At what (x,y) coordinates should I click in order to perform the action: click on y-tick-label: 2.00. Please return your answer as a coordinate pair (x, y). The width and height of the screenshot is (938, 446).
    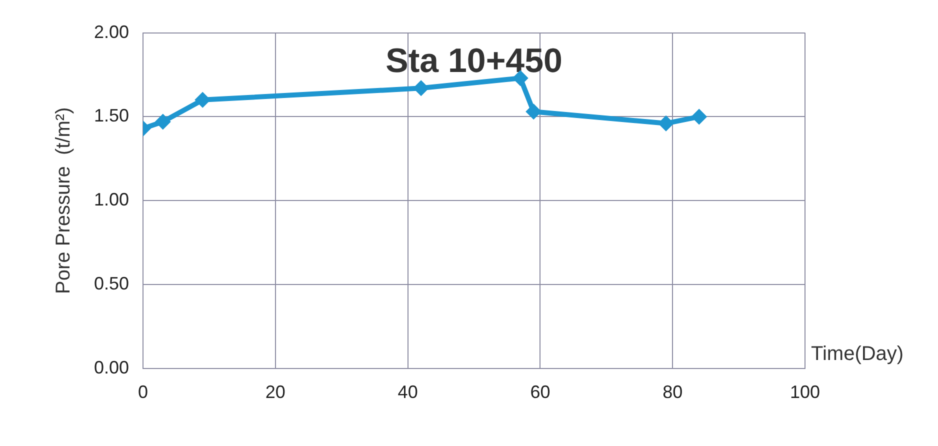
    Looking at the image, I should click on (112, 32).